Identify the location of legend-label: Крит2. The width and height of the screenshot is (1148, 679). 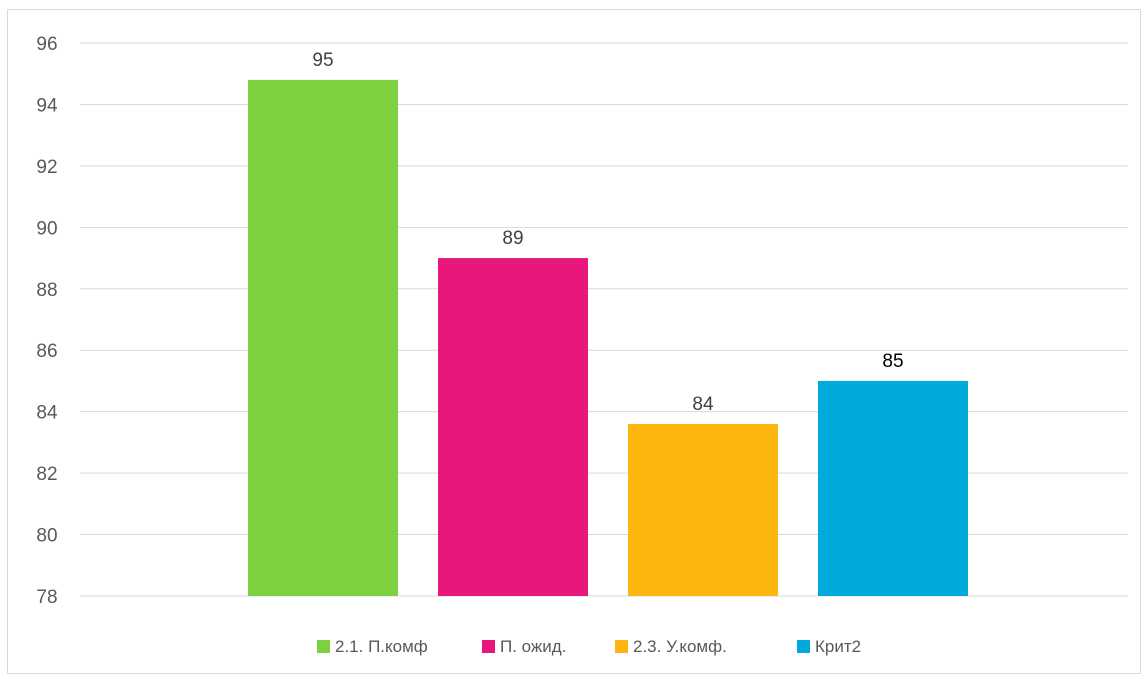
(838, 646).